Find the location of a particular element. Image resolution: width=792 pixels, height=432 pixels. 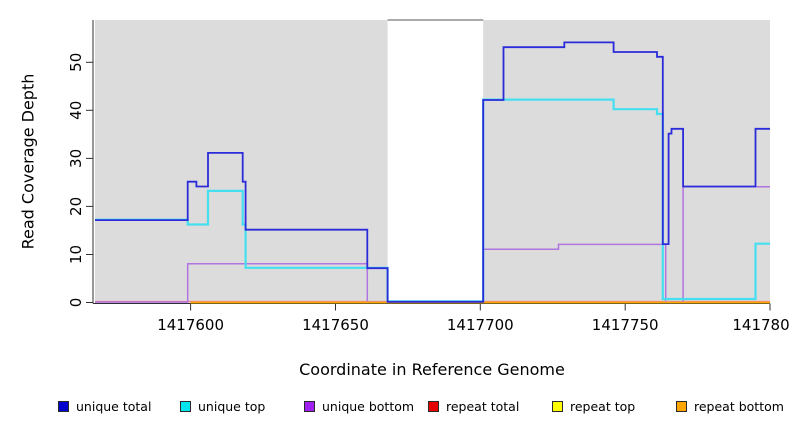

legend-label: unique total is located at coordinates (114, 406).